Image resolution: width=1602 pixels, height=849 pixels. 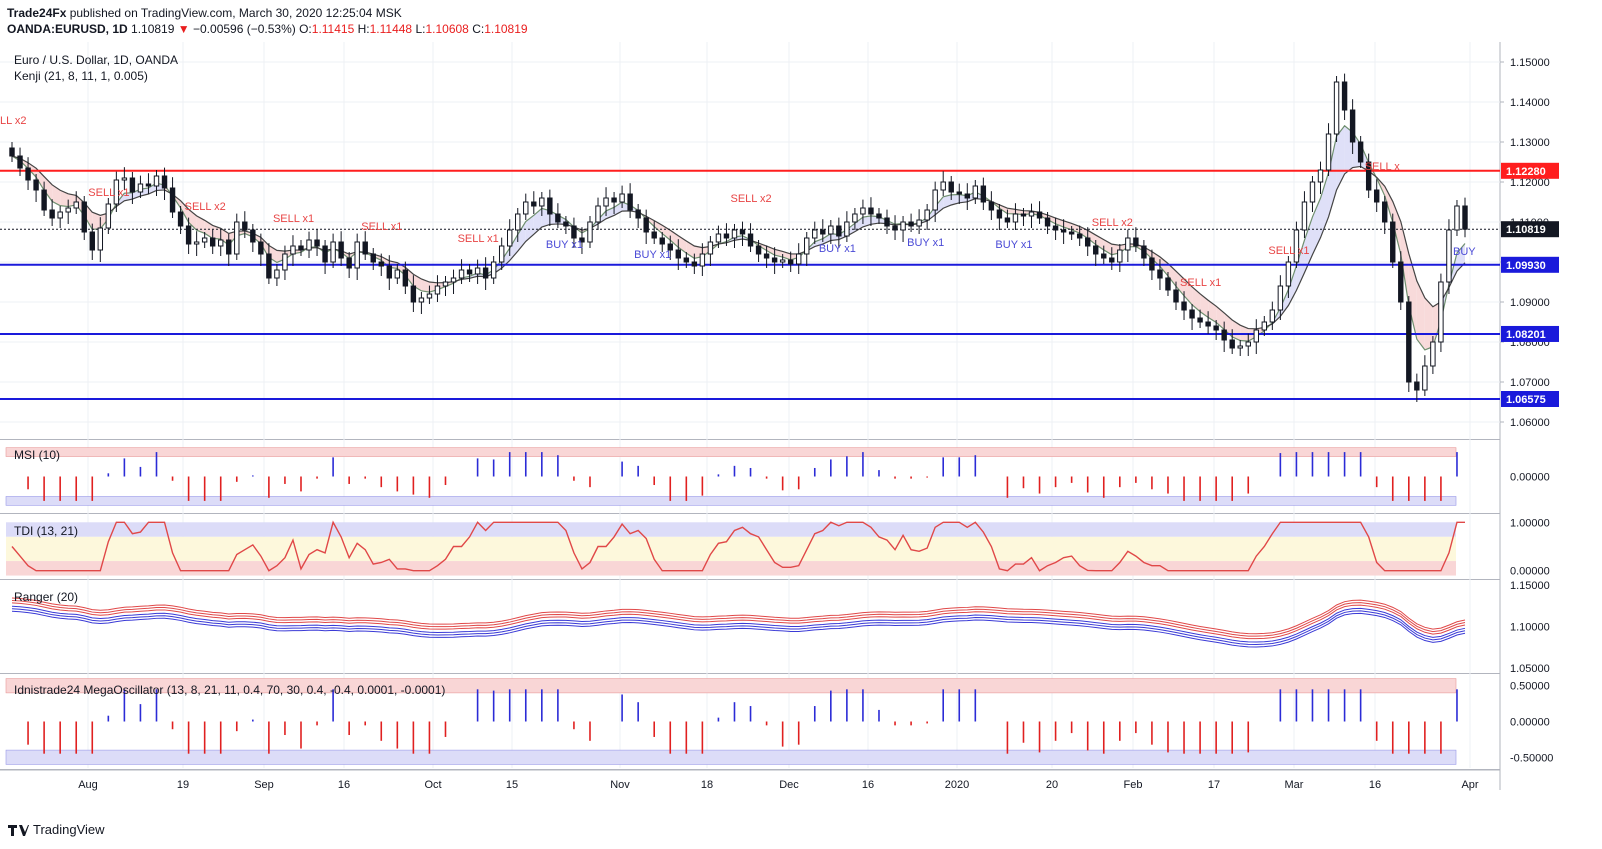 What do you see at coordinates (1530, 103) in the screenshot?
I see `price-tick-label: 1.14000` at bounding box center [1530, 103].